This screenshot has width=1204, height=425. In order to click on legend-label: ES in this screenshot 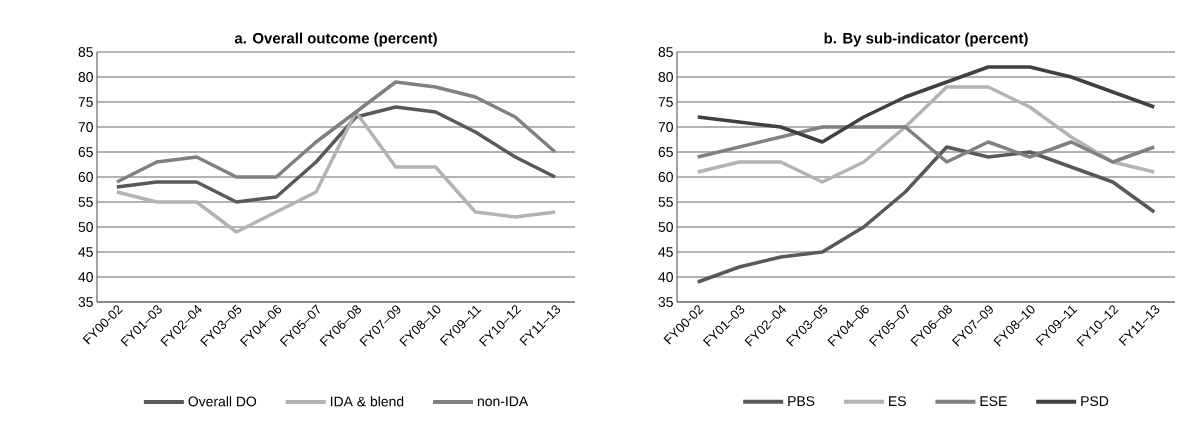, I will do `click(897, 401)`.